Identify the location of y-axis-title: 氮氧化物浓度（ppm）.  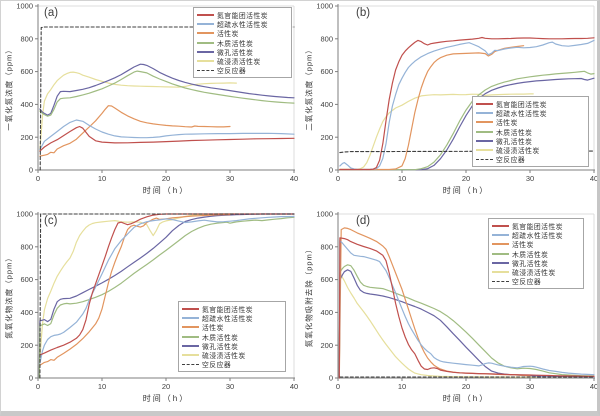
(9, 296).